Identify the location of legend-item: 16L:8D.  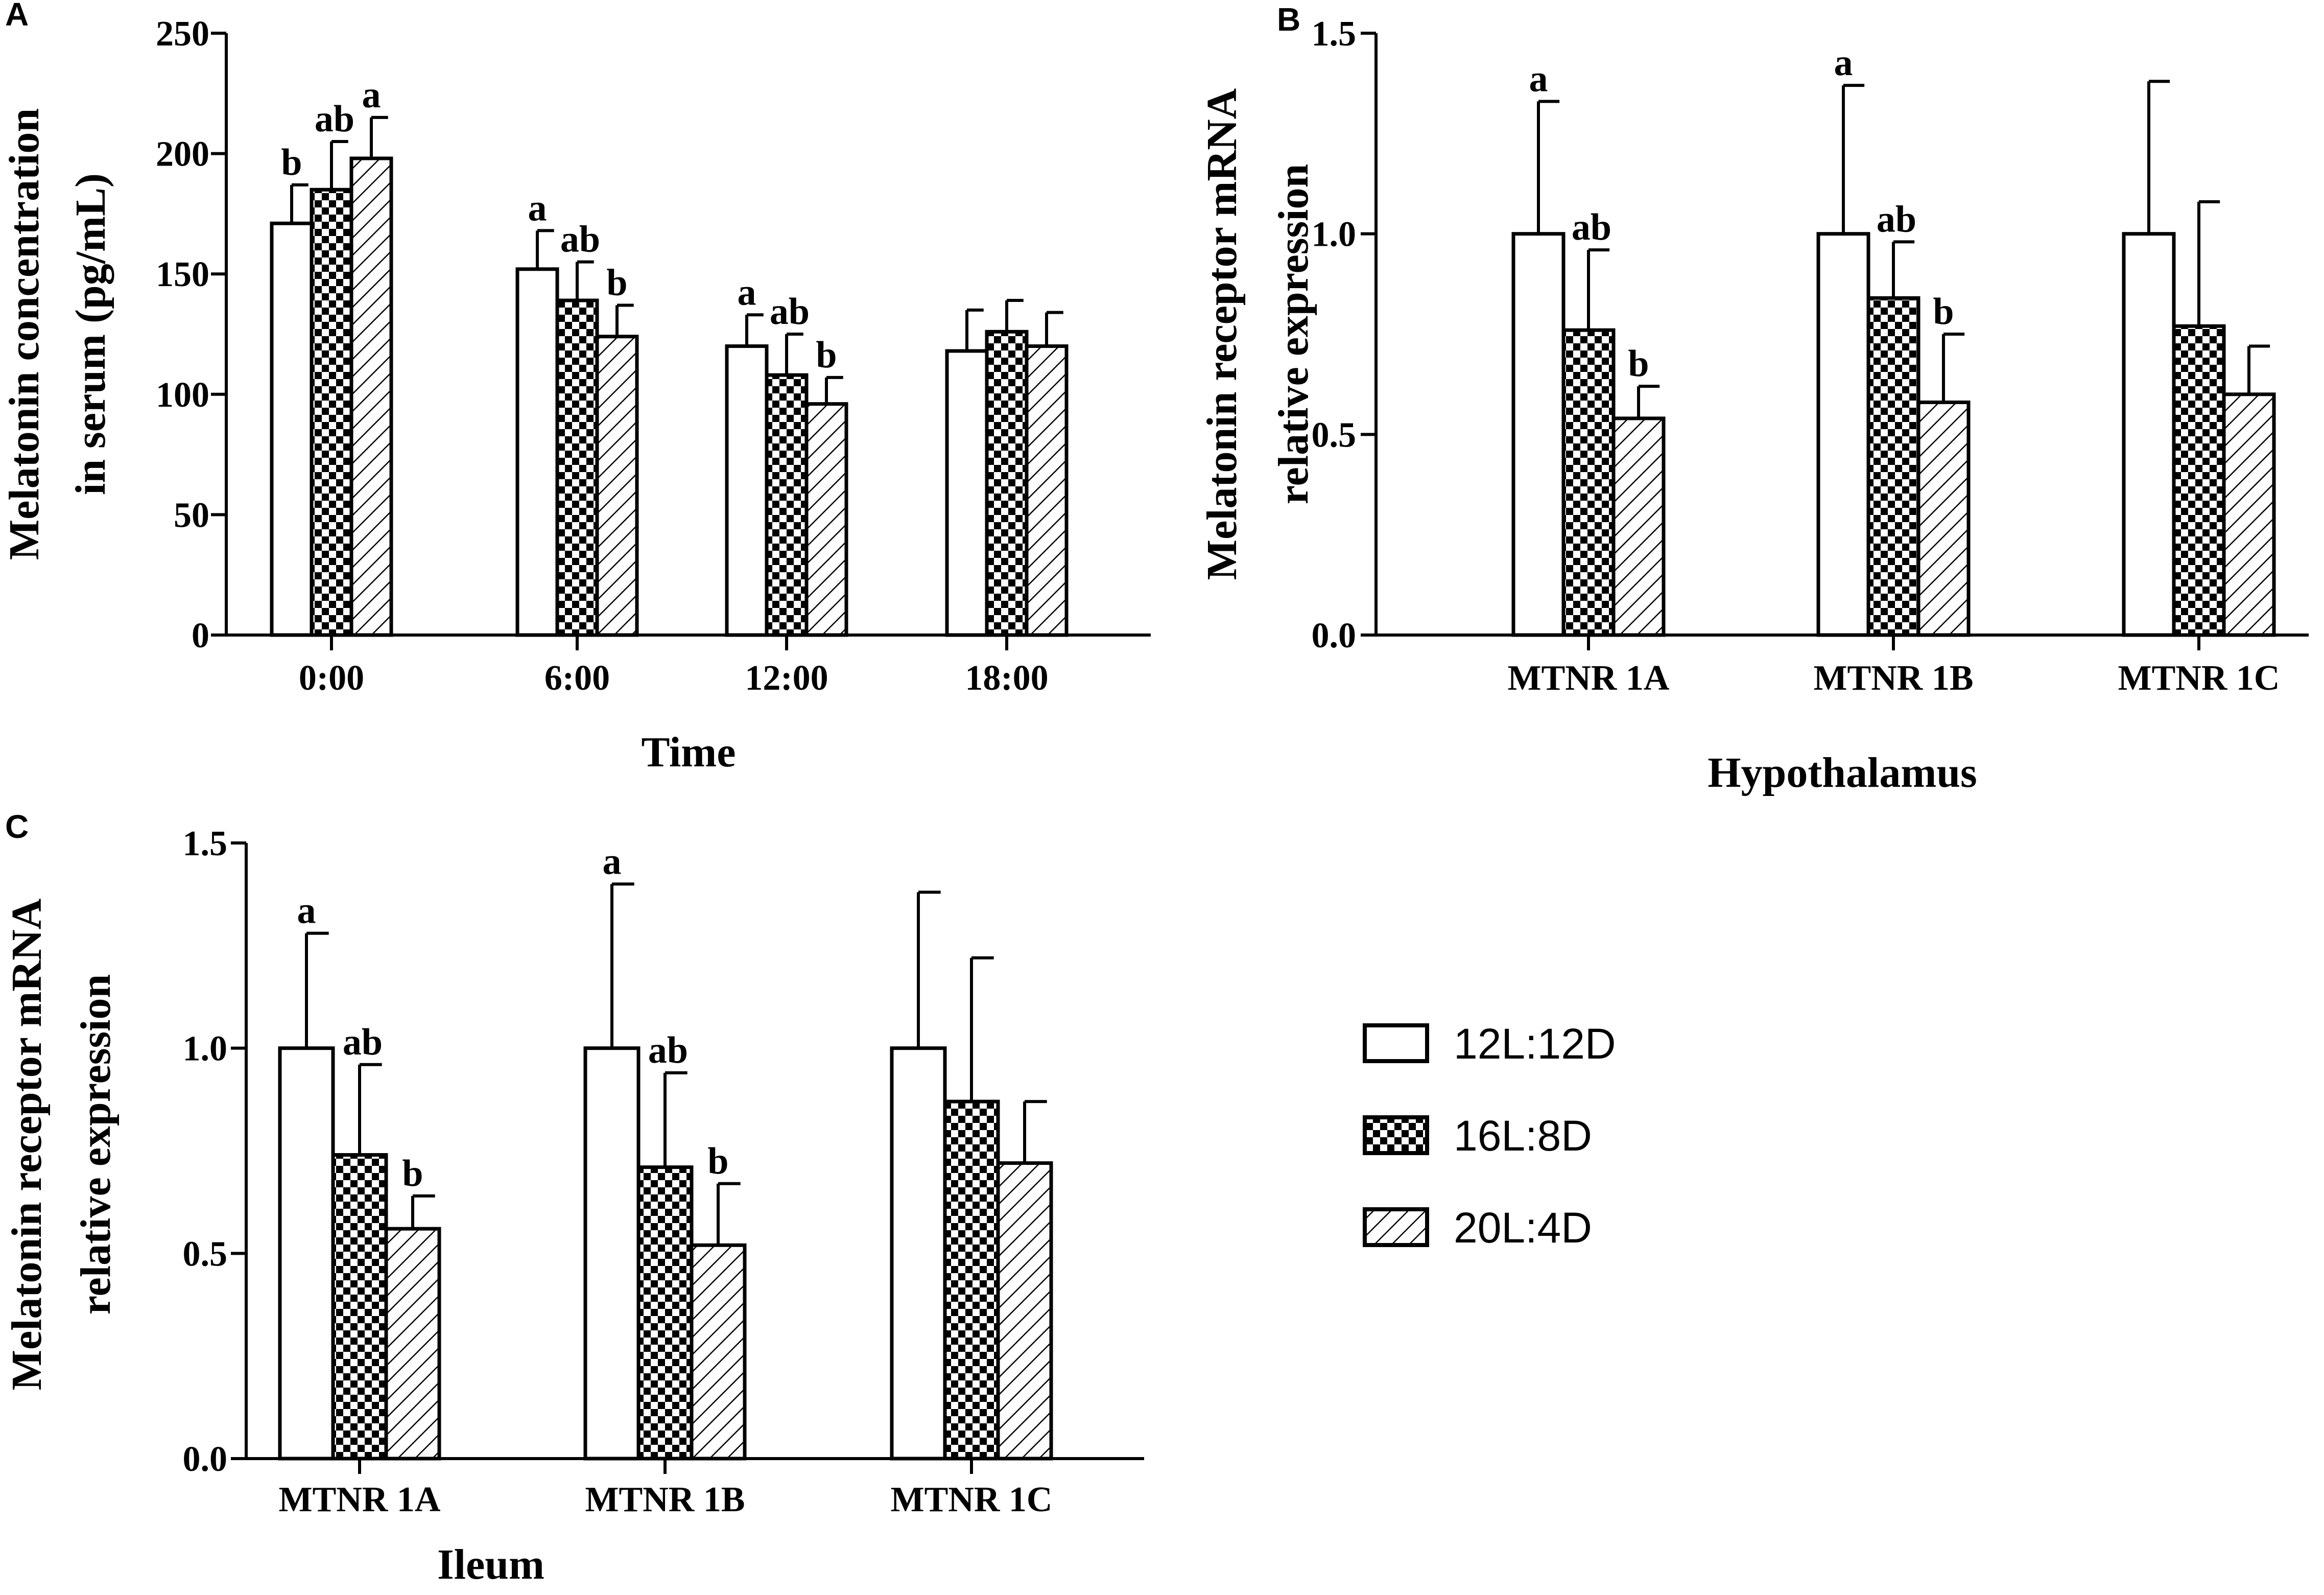
(1477, 1136).